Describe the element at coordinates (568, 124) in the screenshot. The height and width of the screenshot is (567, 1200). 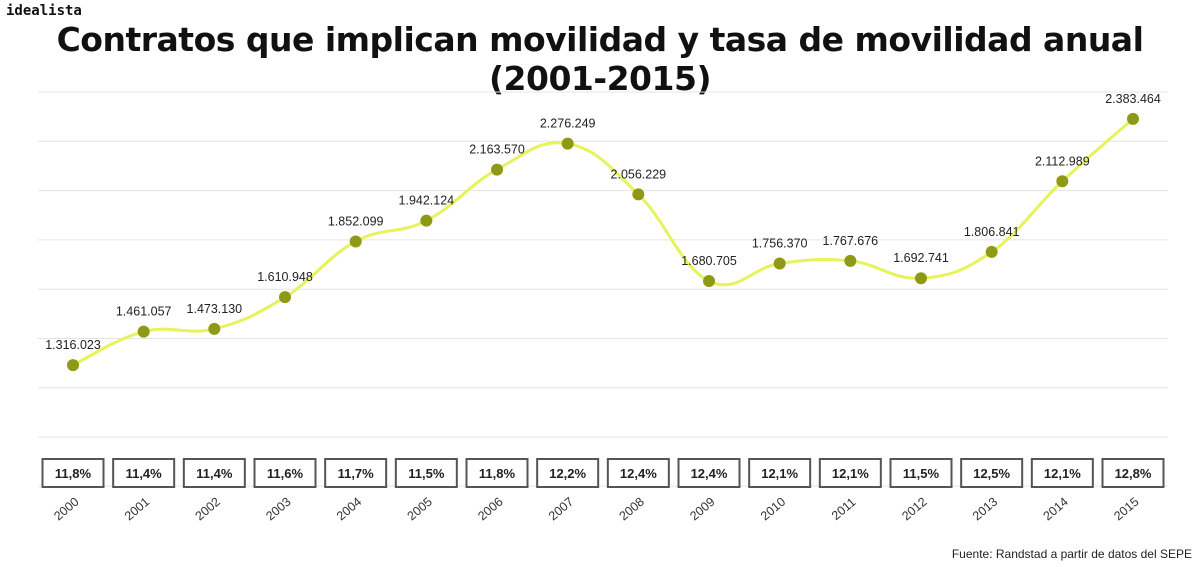
I see `data-label: 2.276.249` at that location.